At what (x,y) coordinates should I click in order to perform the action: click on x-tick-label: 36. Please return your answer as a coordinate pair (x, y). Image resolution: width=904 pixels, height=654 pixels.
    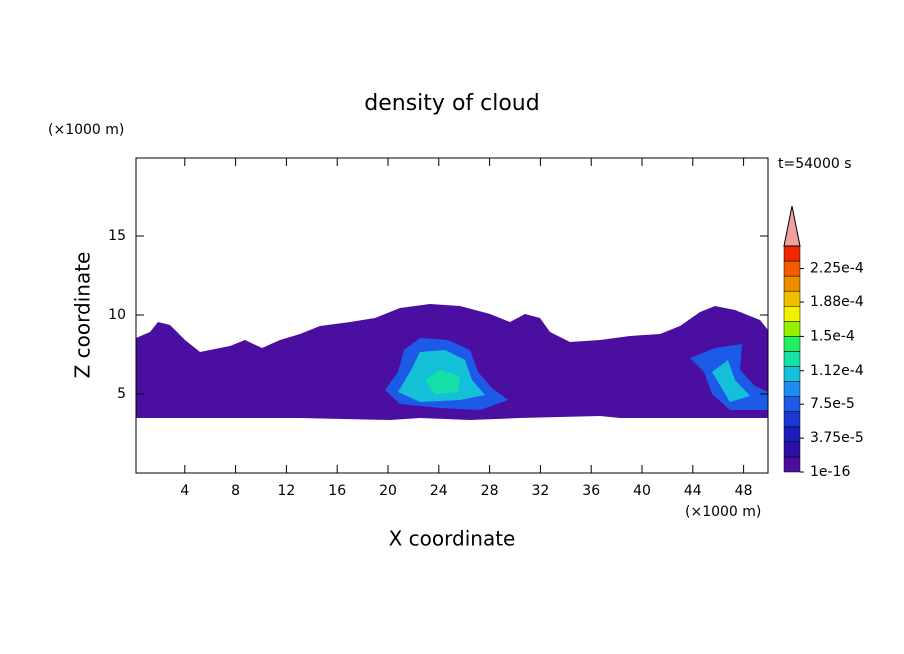
    Looking at the image, I should click on (591, 491).